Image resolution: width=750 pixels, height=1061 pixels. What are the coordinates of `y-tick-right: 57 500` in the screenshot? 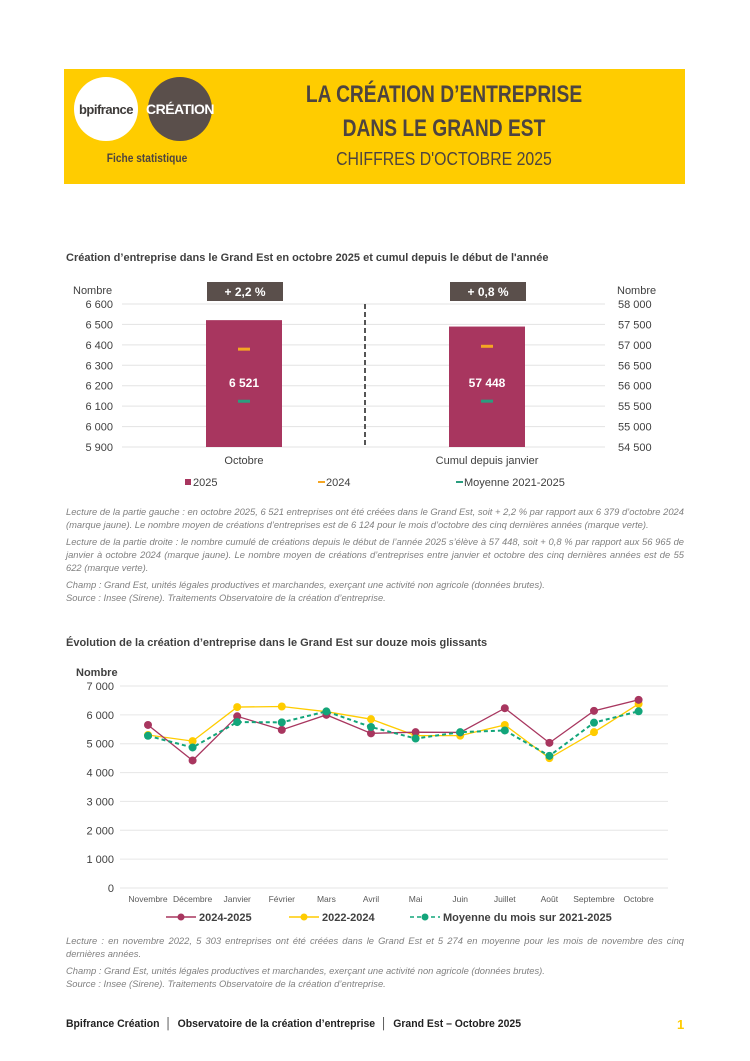 It's located at (635, 325).